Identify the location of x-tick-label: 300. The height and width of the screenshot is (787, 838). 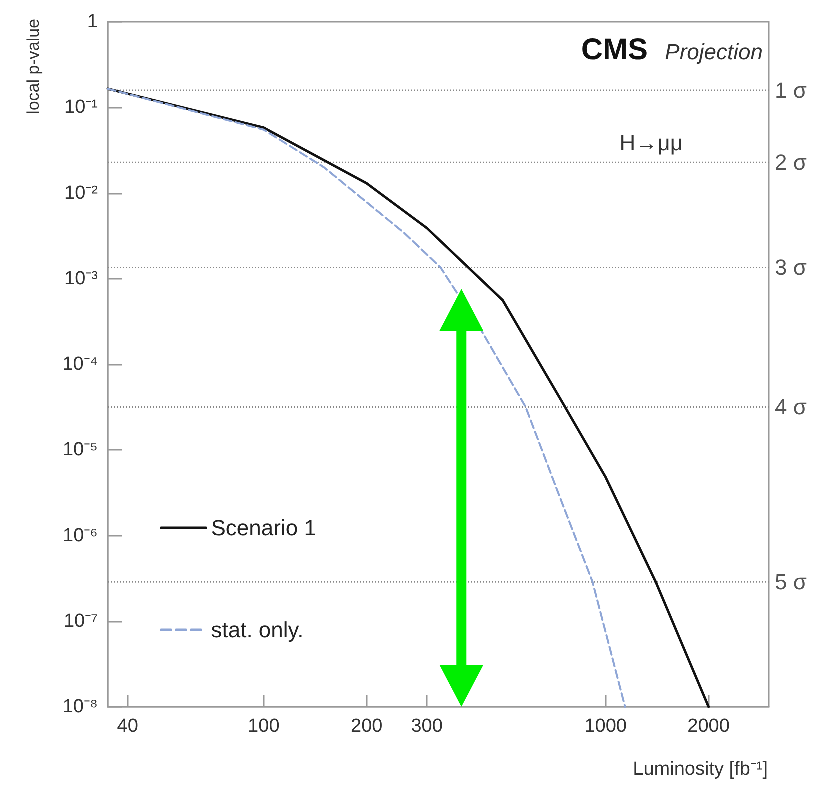
(427, 726).